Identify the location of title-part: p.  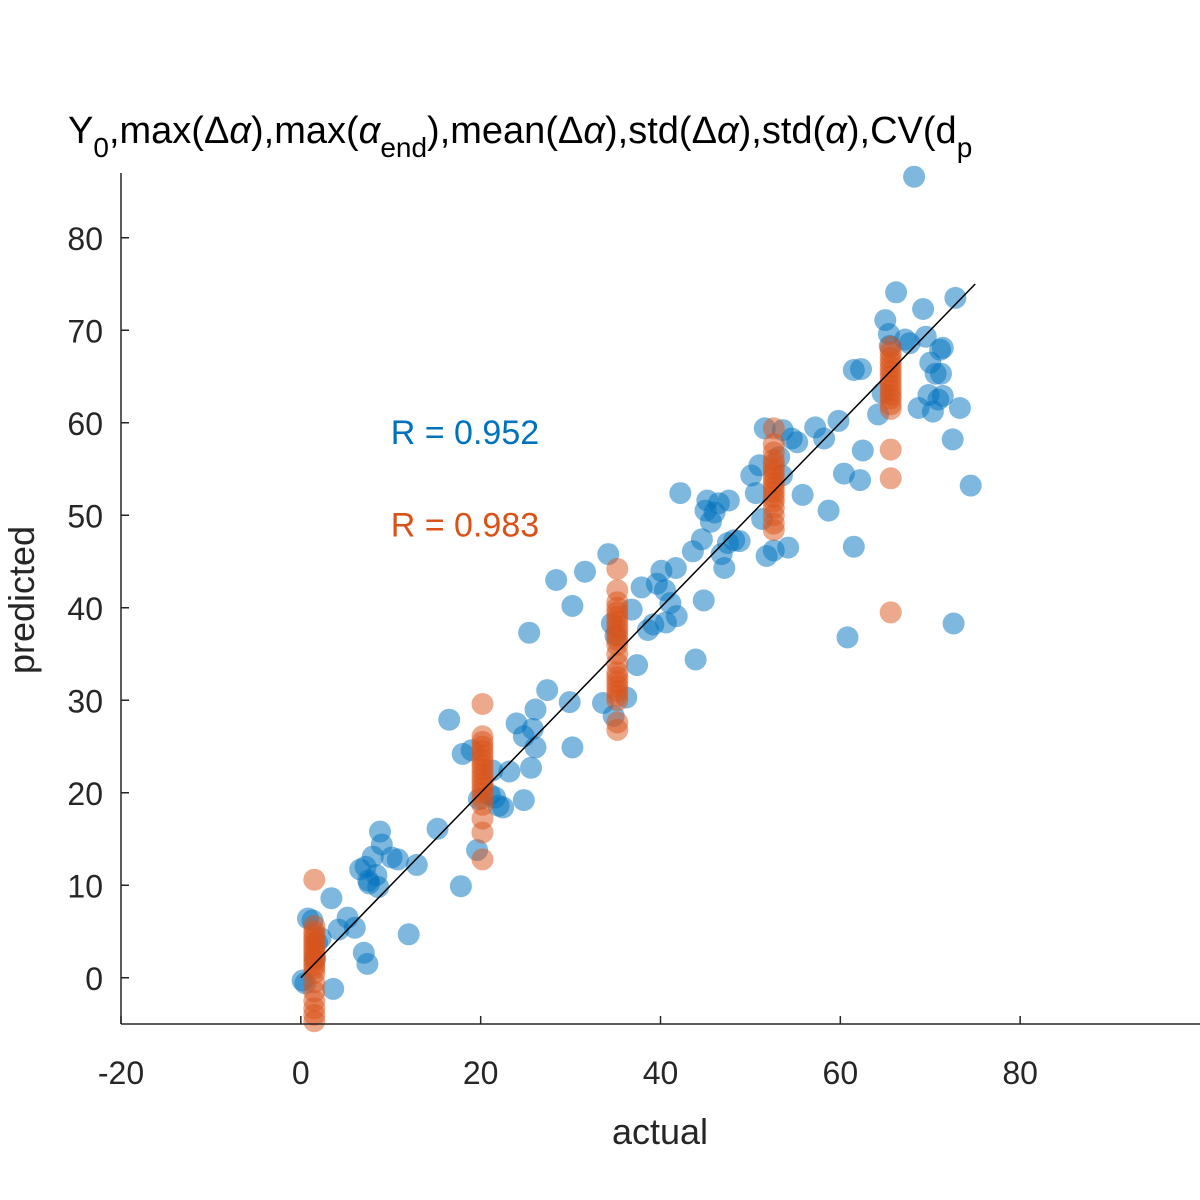
(965, 147).